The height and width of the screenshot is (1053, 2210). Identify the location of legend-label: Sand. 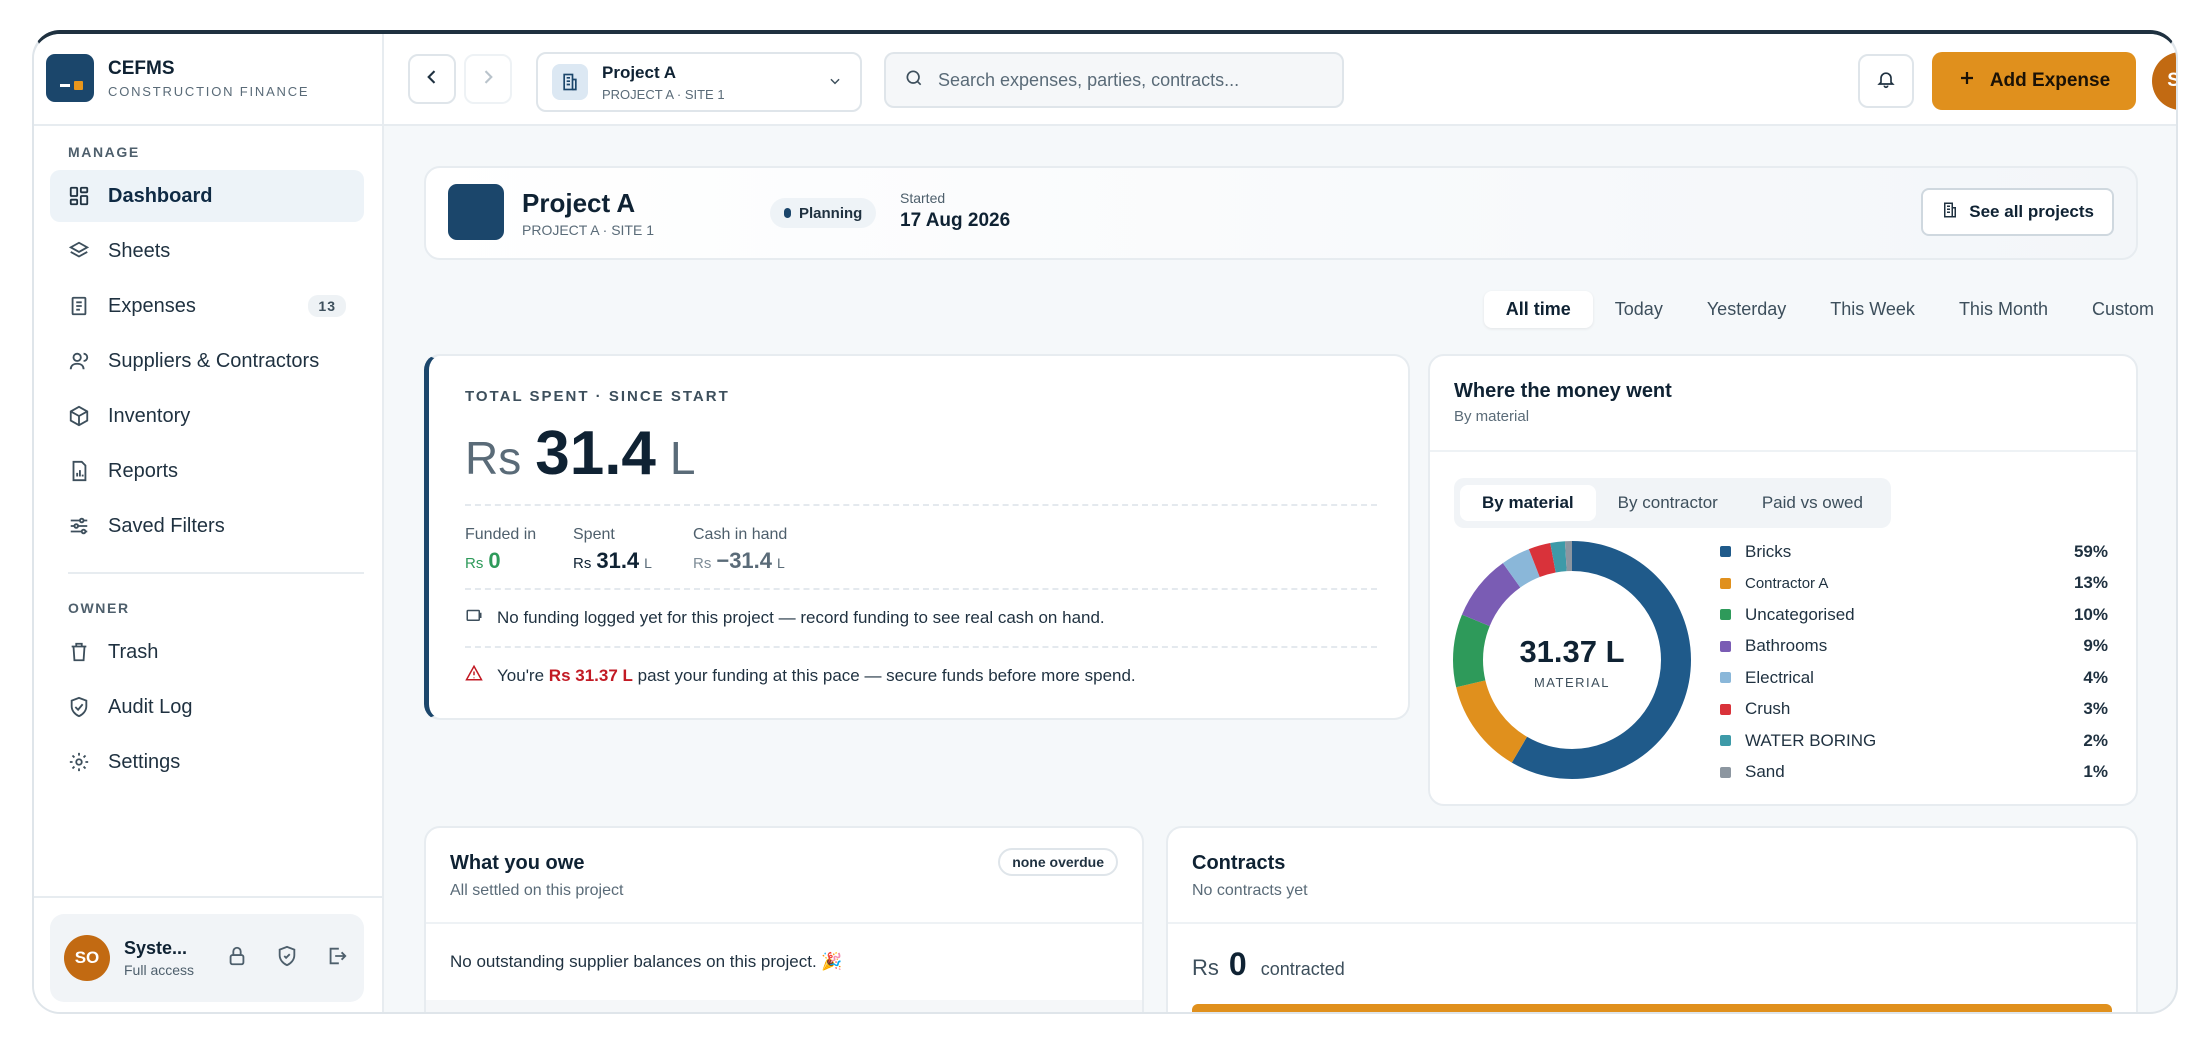
(1765, 772).